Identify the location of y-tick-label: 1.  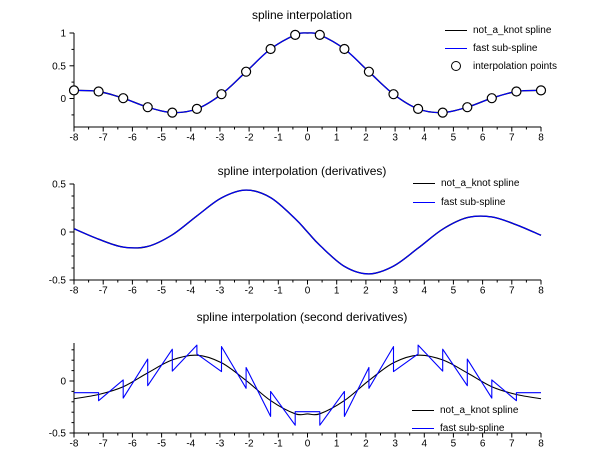
(63, 34).